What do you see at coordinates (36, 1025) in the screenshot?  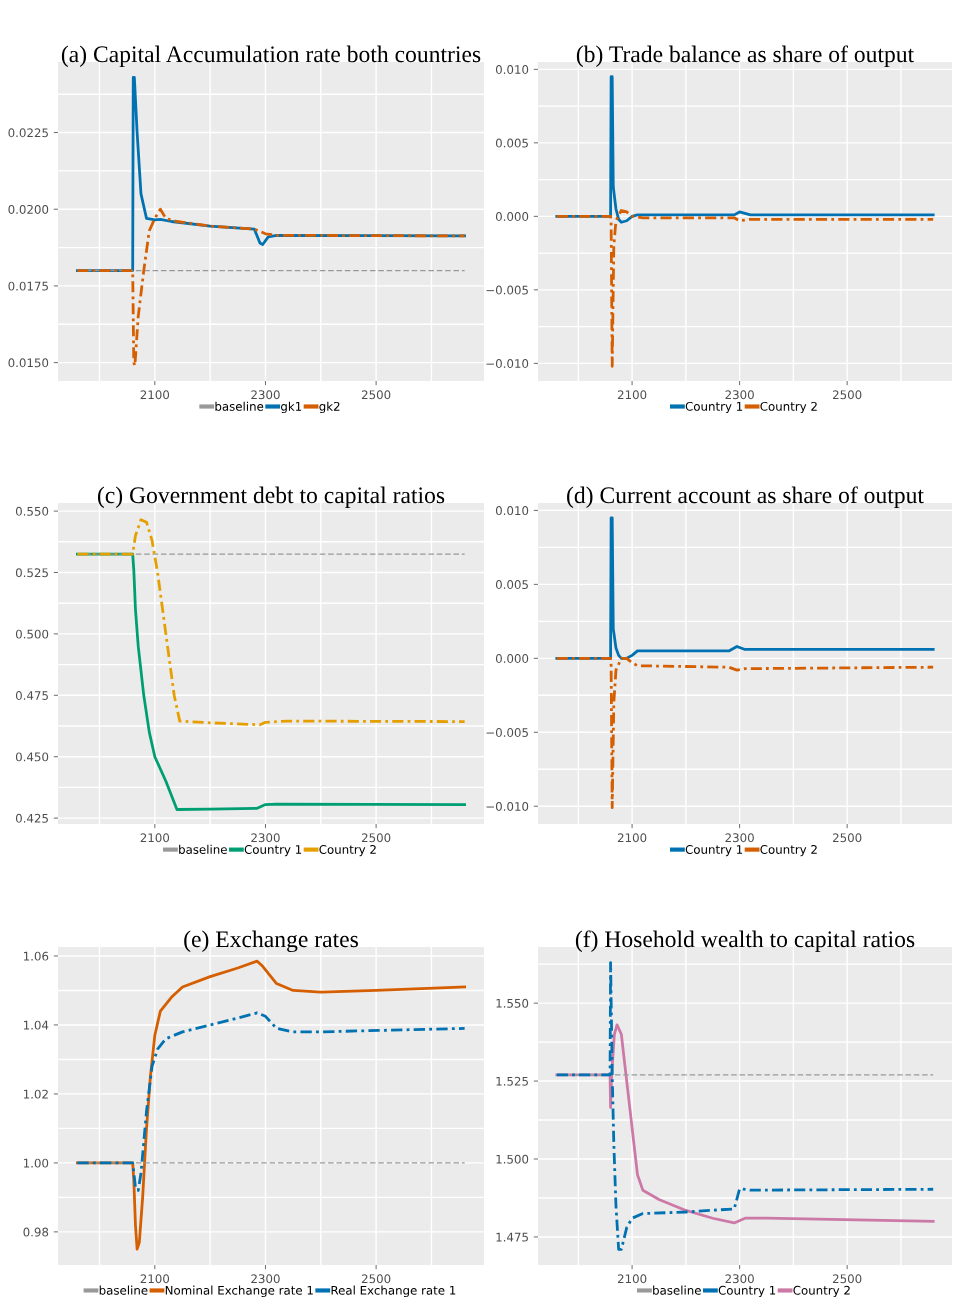 I see `y-tick-label: 1.04` at bounding box center [36, 1025].